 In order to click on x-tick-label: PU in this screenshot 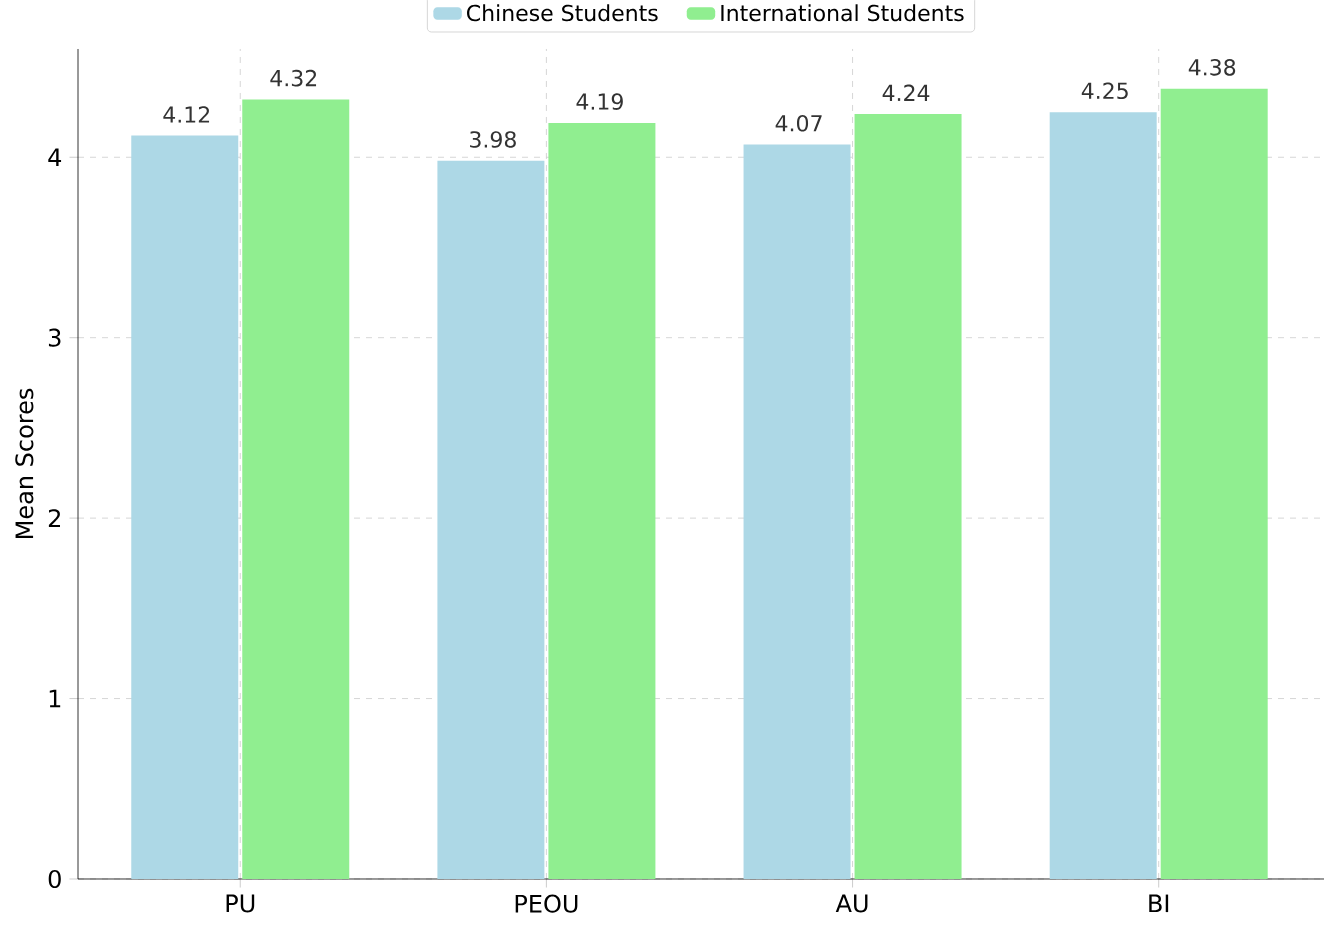, I will do `click(240, 903)`.